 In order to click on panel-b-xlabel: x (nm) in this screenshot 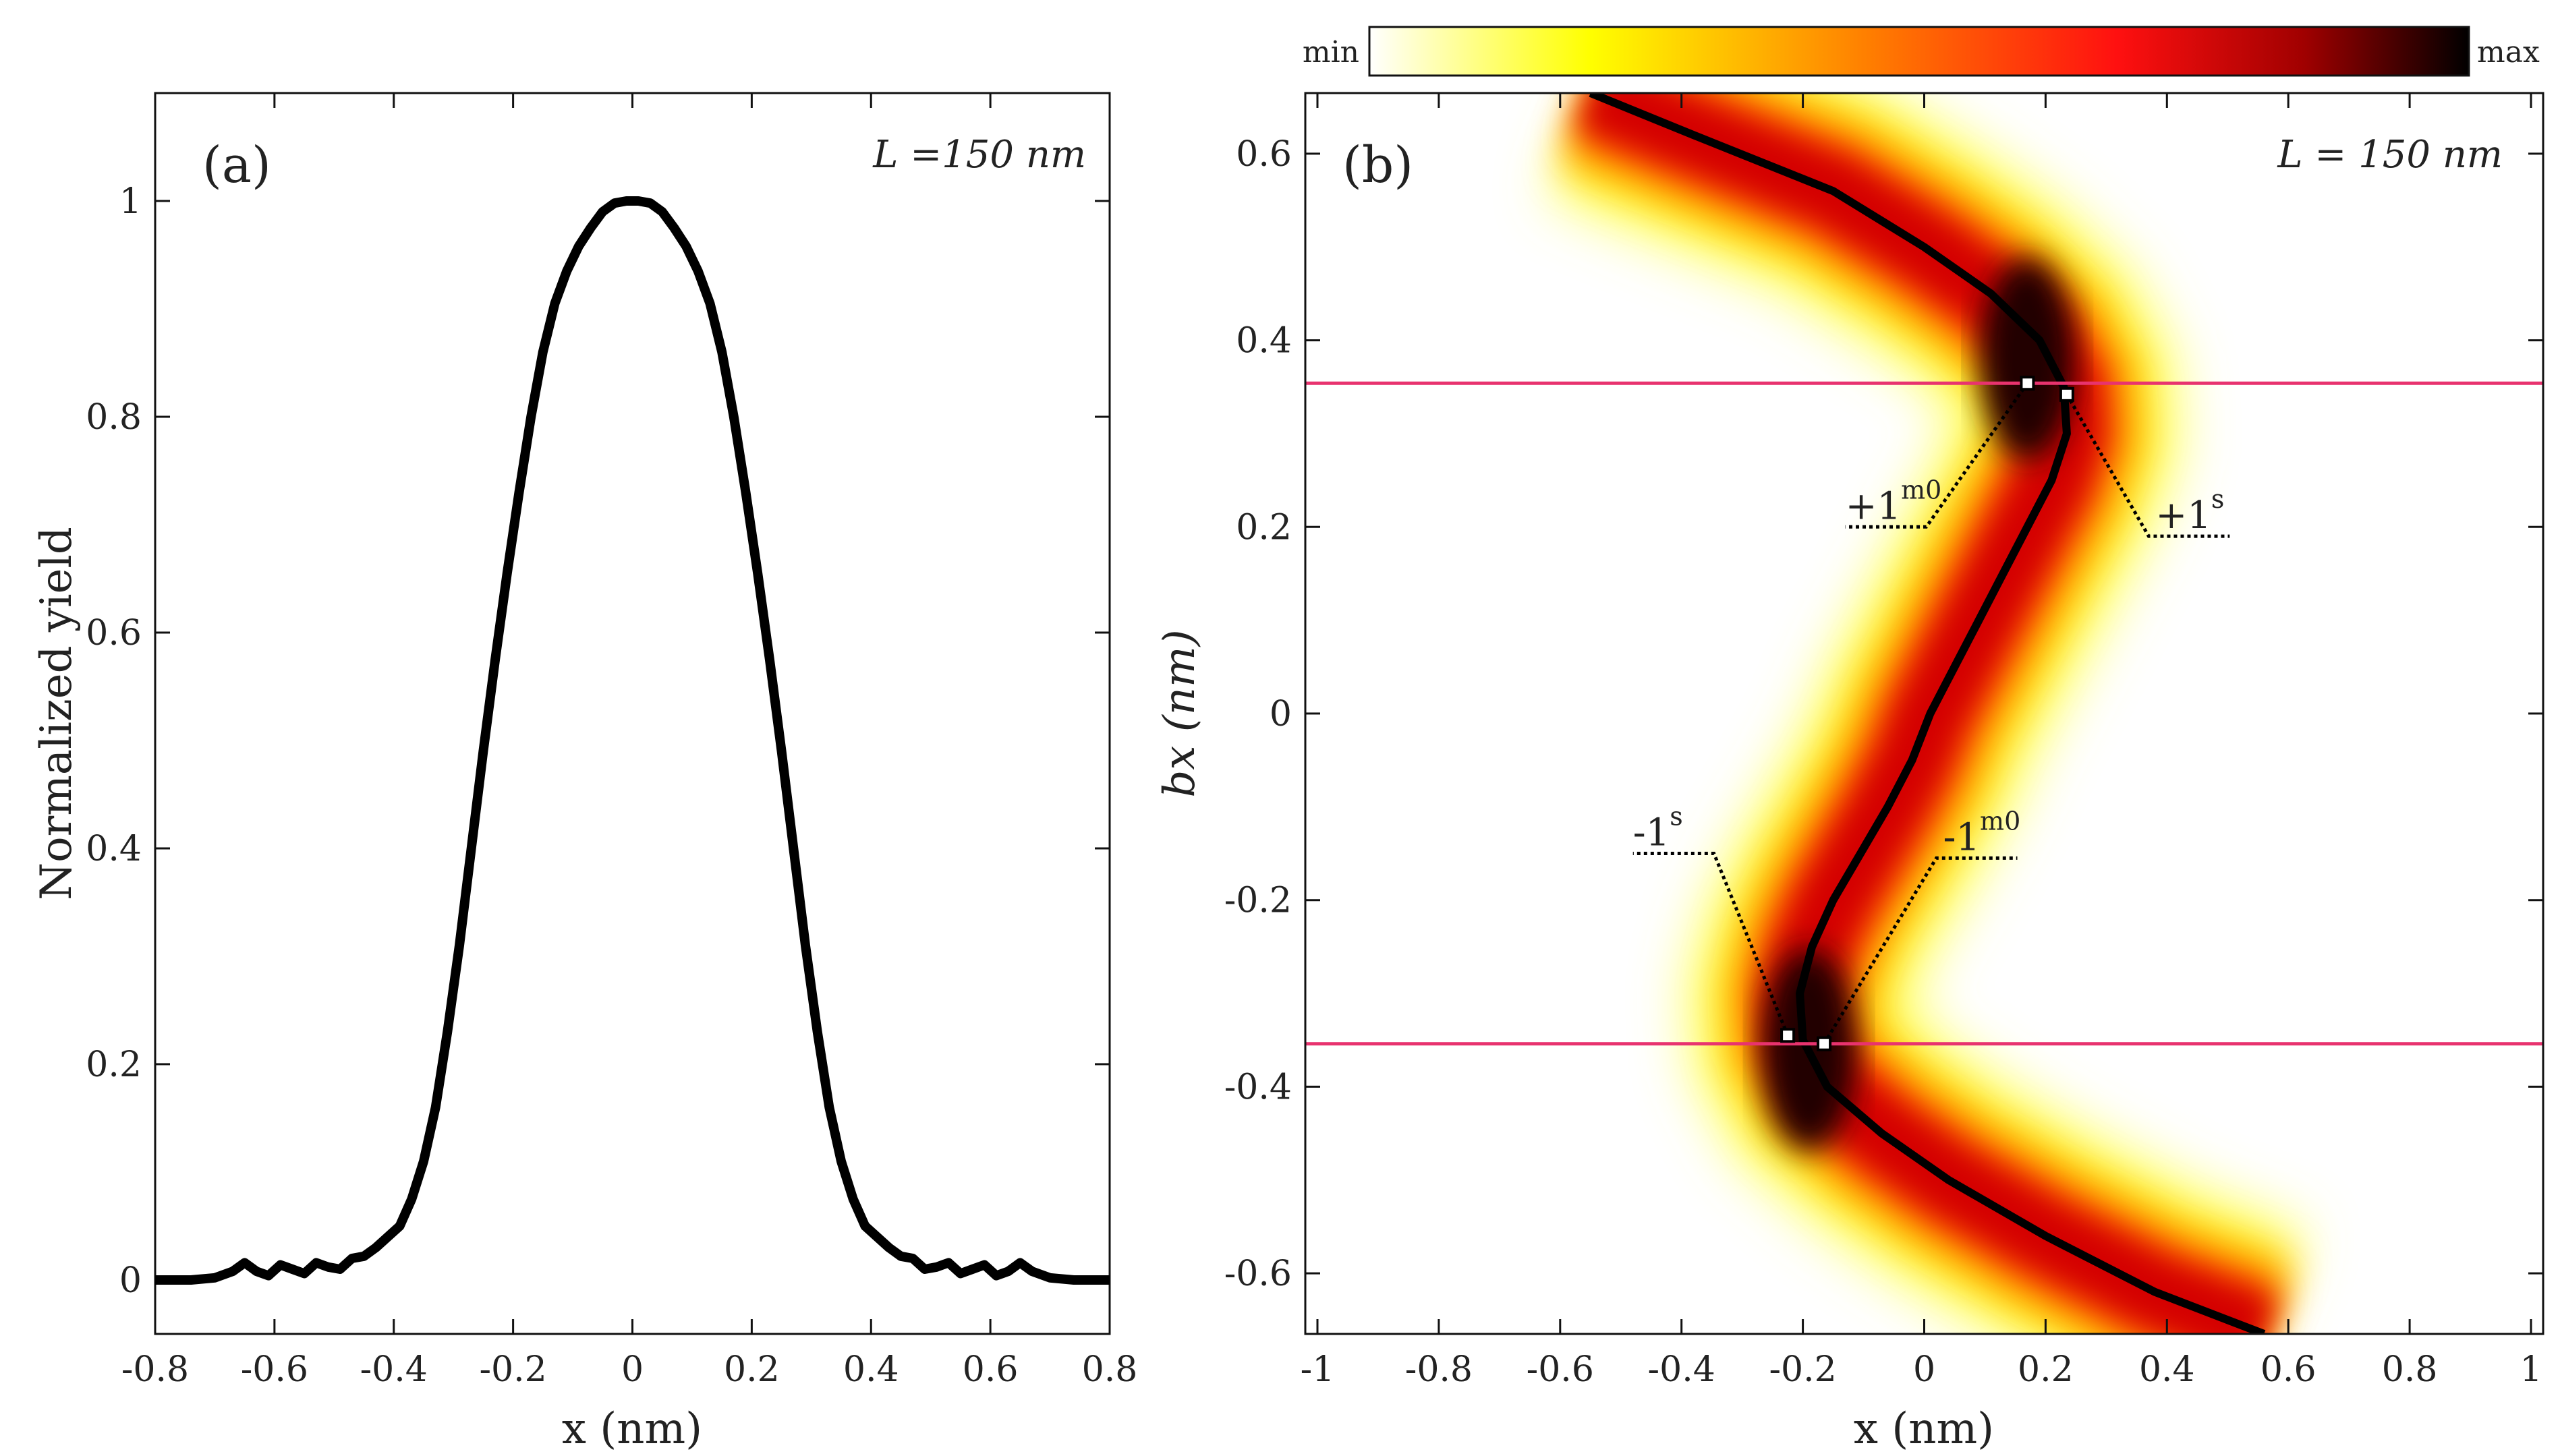, I will do `click(1924, 1429)`.